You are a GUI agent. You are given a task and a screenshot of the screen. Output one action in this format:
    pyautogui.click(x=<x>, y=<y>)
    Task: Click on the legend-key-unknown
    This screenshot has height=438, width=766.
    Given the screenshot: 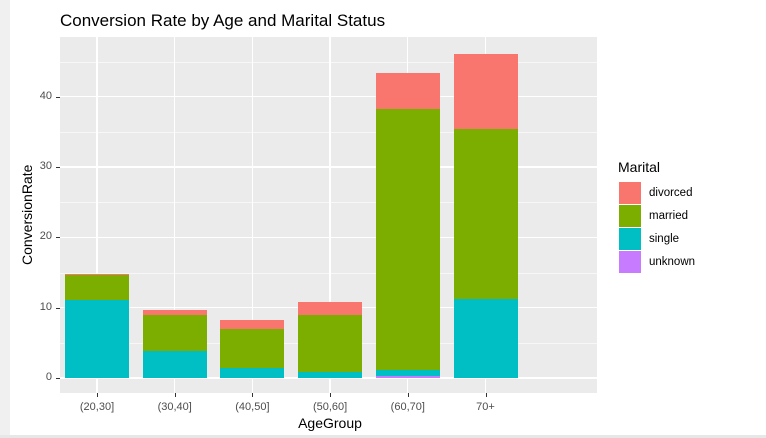 What is the action you would take?
    pyautogui.click(x=630, y=262)
    